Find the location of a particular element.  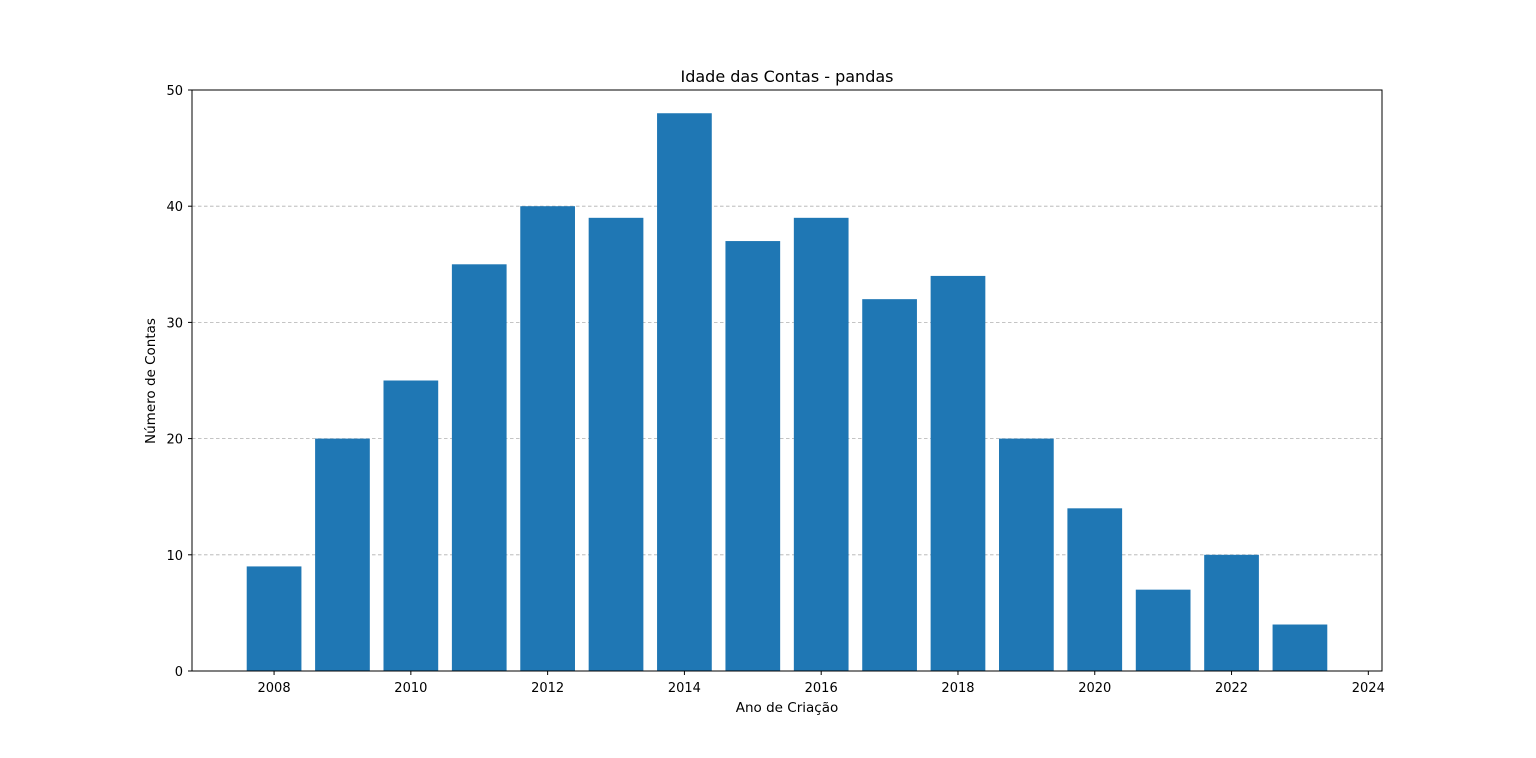

x-tick-label-2016: 2016 is located at coordinates (821, 688).